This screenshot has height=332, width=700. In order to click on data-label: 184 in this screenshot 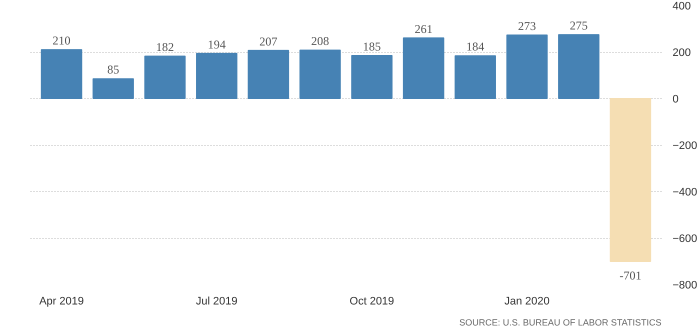, I will do `click(475, 47)`.